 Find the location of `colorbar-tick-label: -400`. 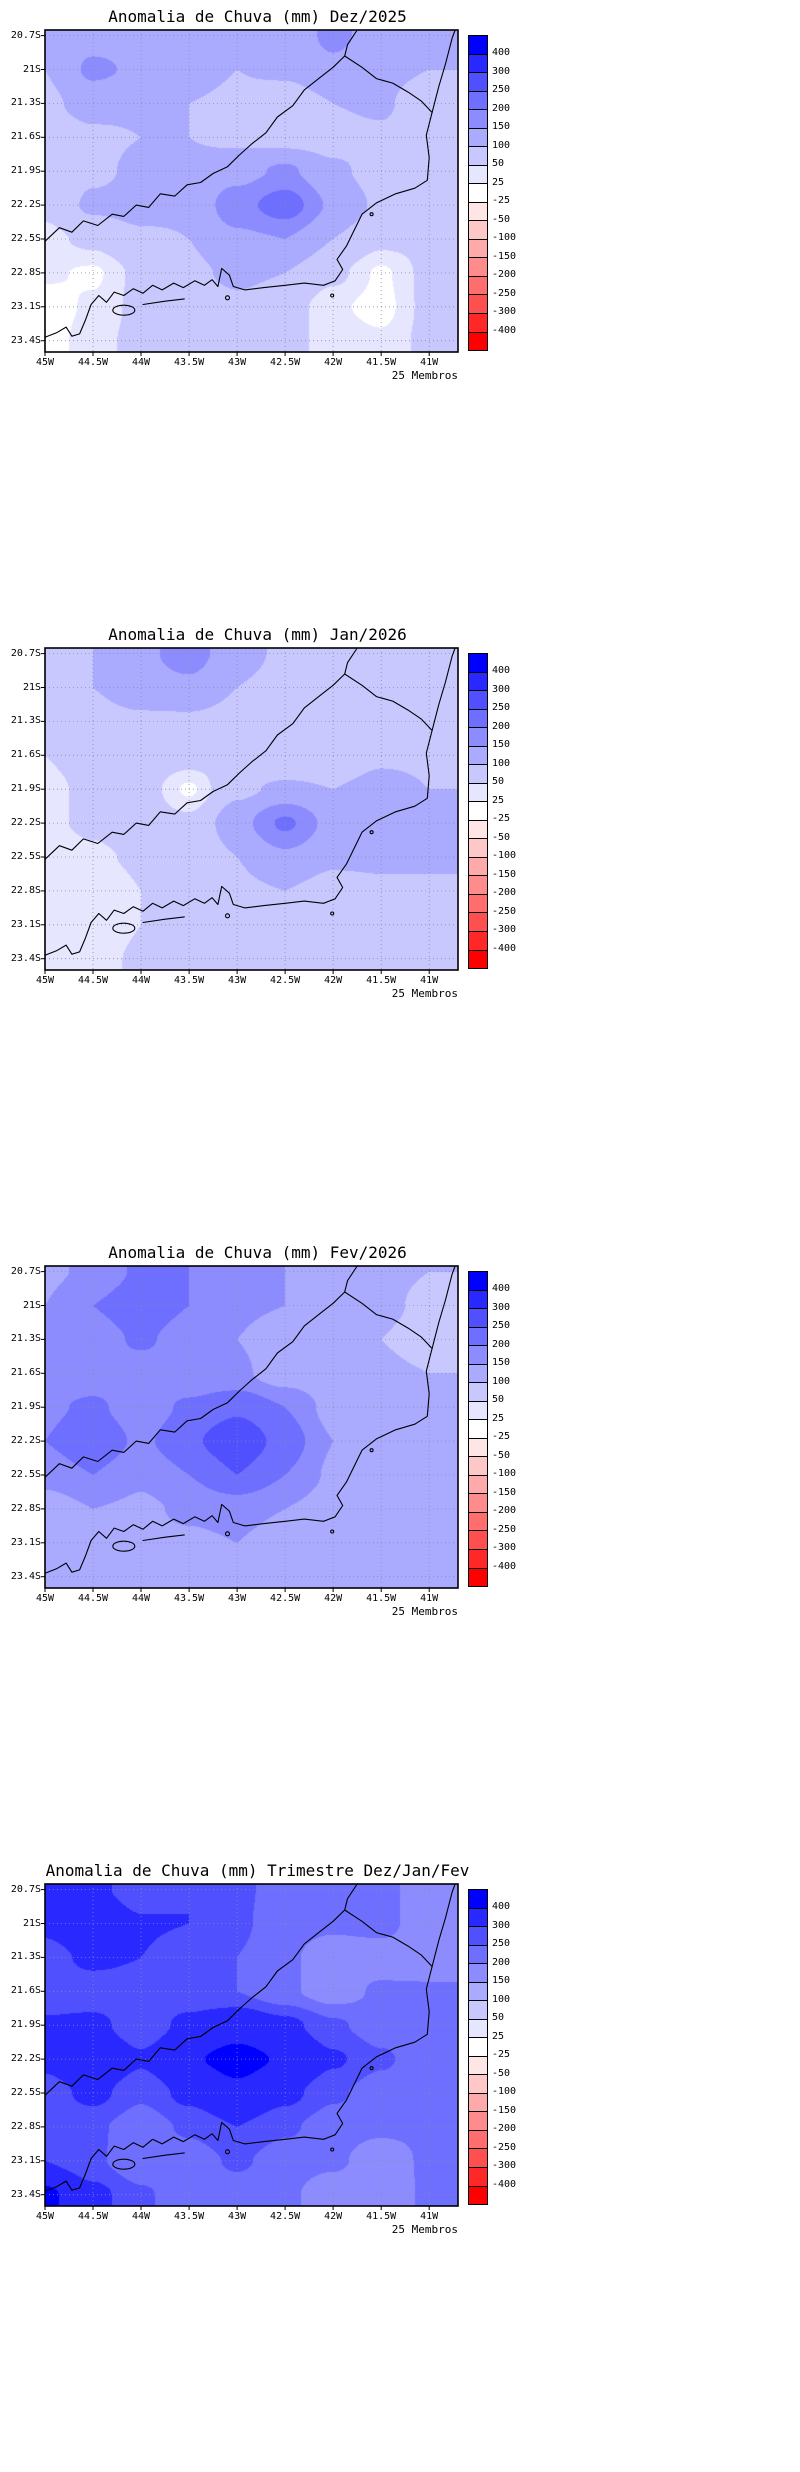

colorbar-tick-label: -400 is located at coordinates (504, 1566).